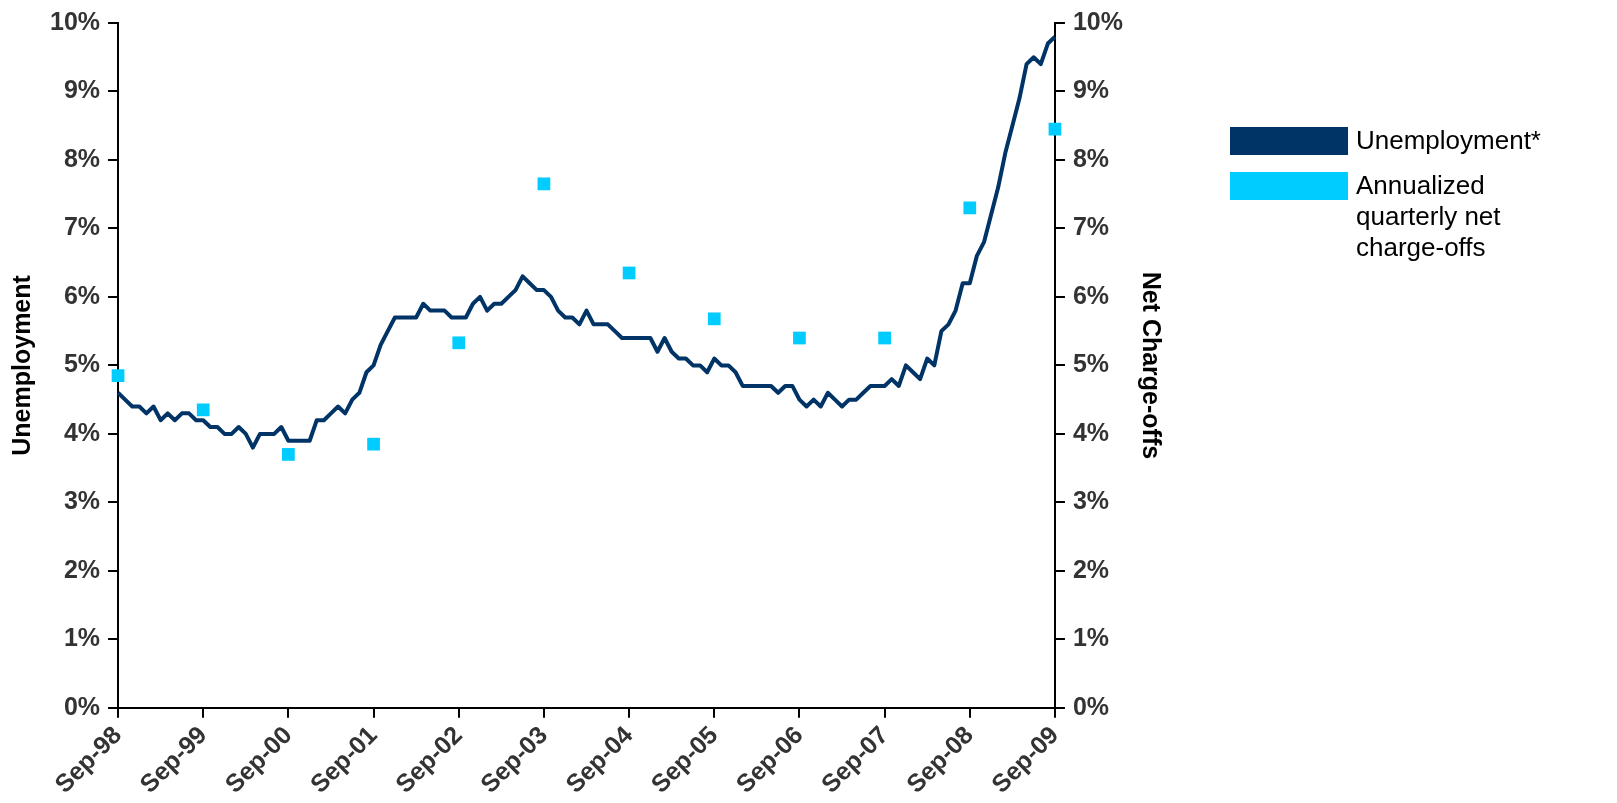  I want to click on y2-tick-label: 5%, so click(1091, 363).